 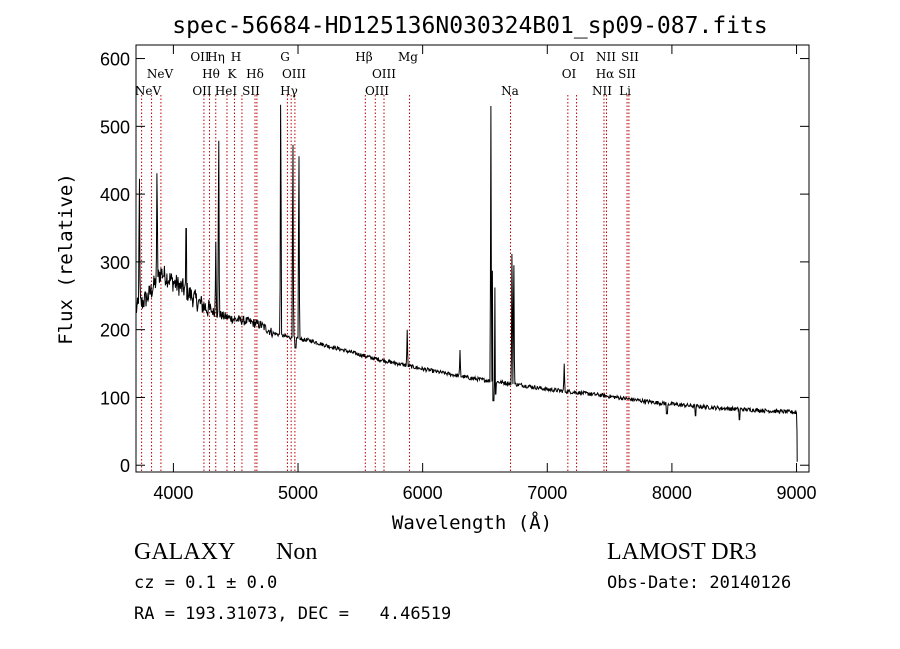 I want to click on y-tick-label: 300, so click(x=115, y=263).